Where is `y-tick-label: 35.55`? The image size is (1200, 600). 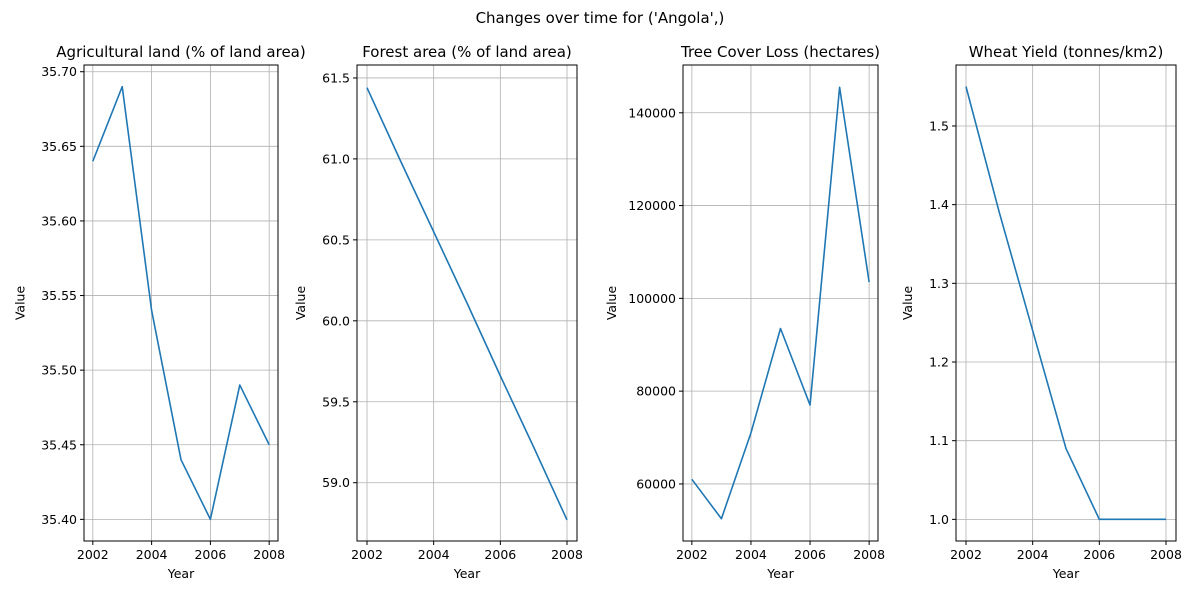 y-tick-label: 35.55 is located at coordinates (59, 295).